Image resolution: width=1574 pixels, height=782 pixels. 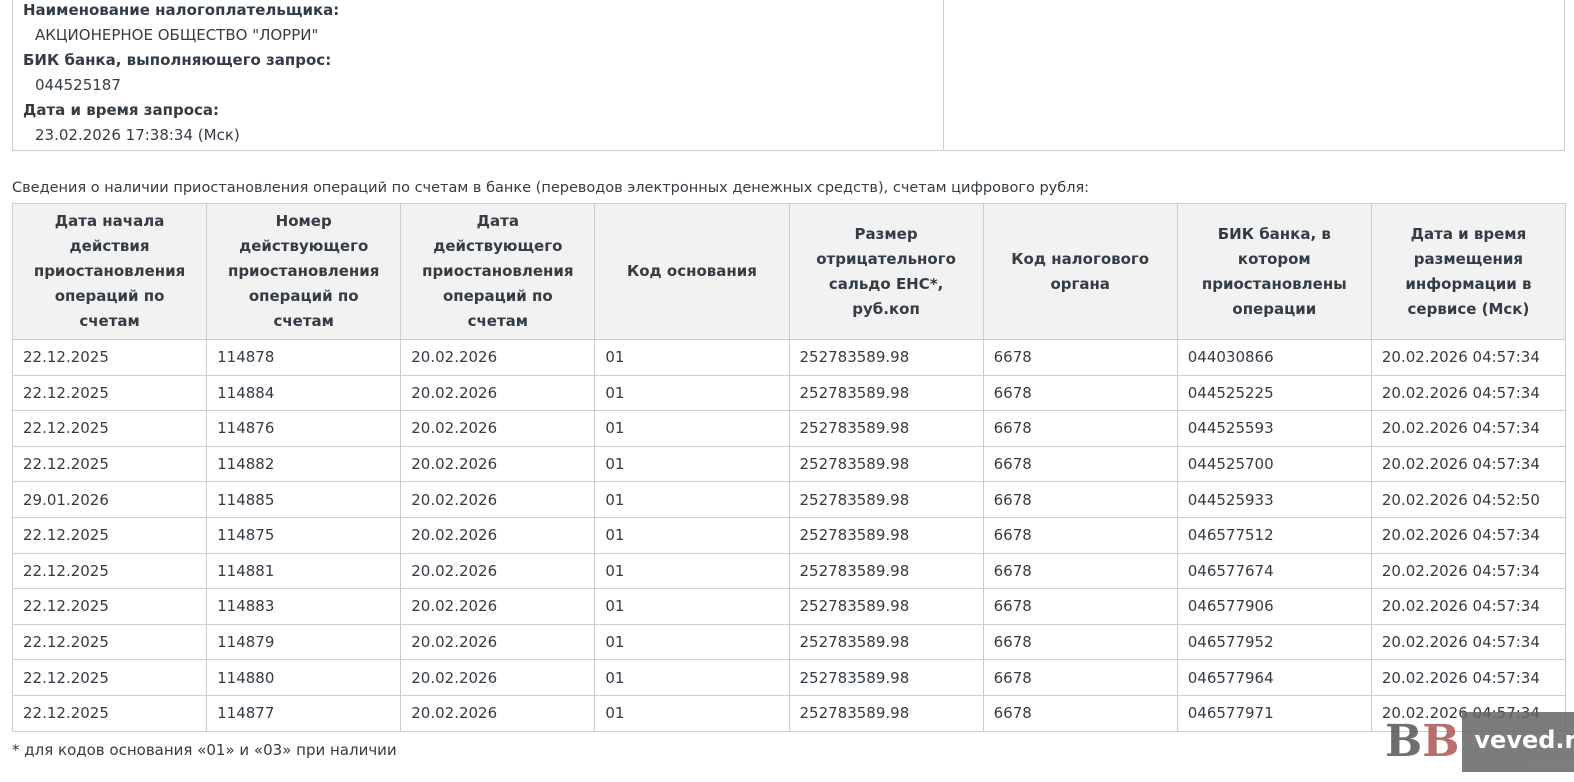 I want to click on table-cell: 046577964, so click(x=1274, y=677).